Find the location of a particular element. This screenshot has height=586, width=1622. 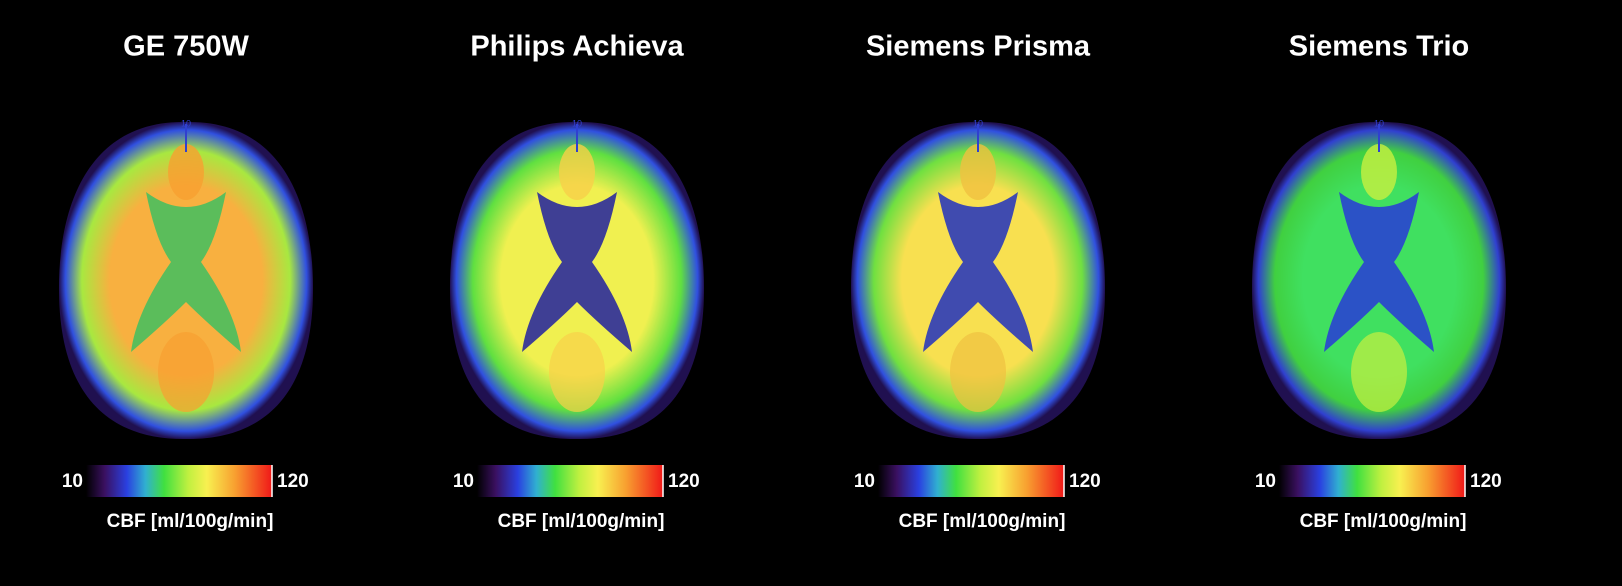

panel-title: GE 750W is located at coordinates (186, 47).